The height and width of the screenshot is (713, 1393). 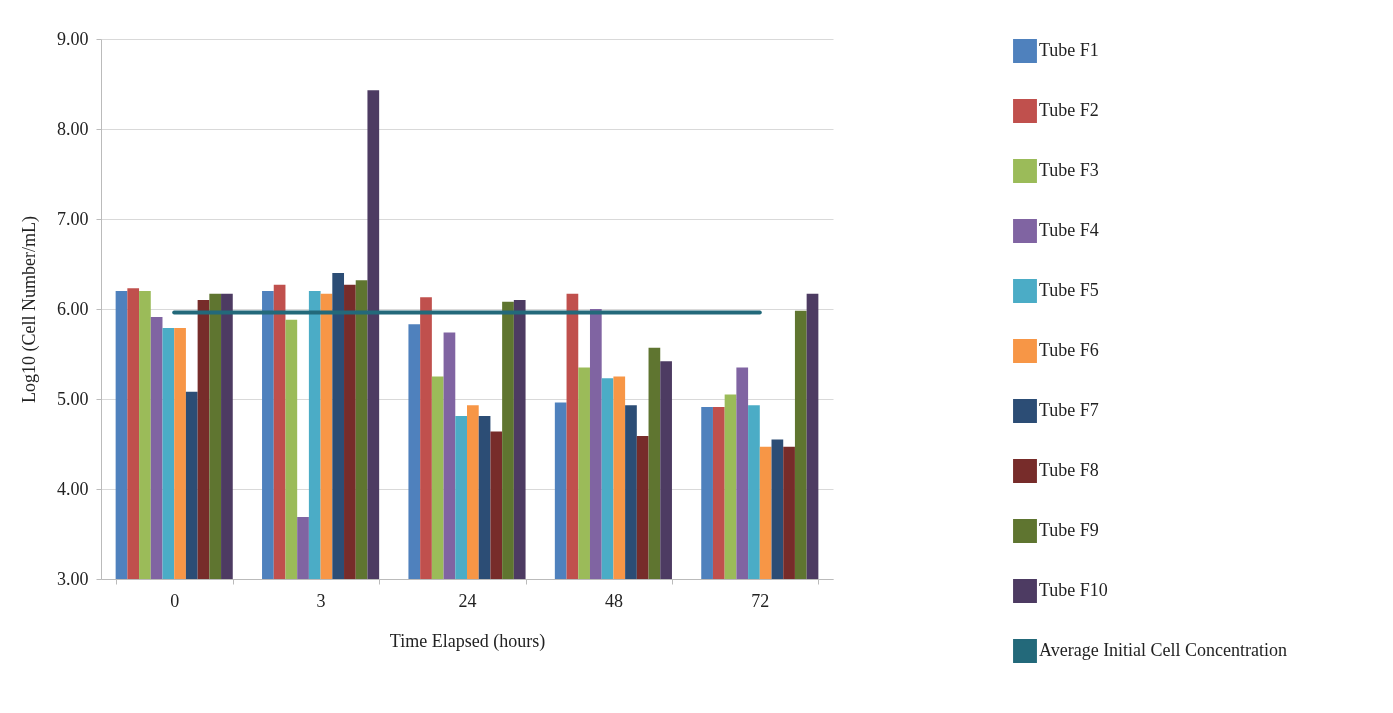 What do you see at coordinates (73, 488) in the screenshot?
I see `y-tick-label: 4.00` at bounding box center [73, 488].